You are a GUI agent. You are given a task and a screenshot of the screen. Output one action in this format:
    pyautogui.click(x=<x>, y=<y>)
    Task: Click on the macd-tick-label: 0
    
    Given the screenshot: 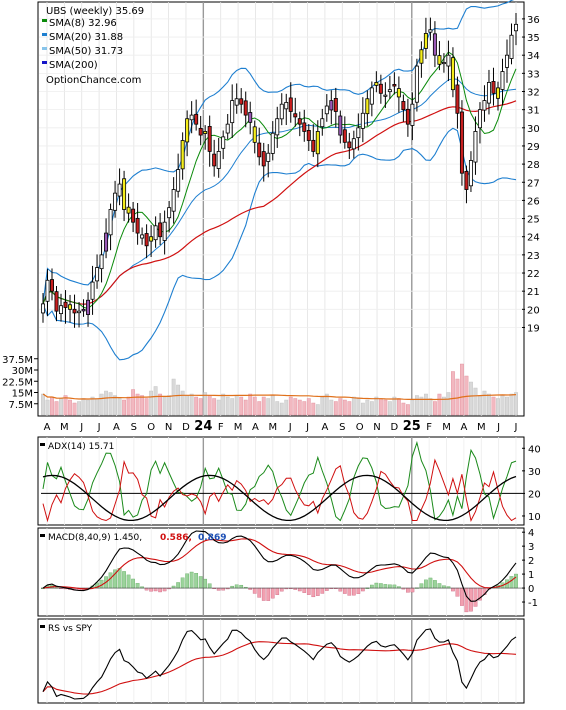 What is the action you would take?
    pyautogui.click(x=531, y=589)
    